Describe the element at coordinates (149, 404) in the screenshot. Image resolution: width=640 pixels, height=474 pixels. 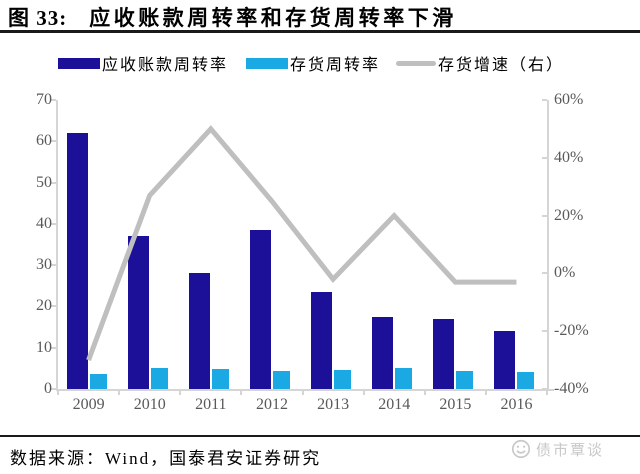
I see `x-axis-label: 2010` at that location.